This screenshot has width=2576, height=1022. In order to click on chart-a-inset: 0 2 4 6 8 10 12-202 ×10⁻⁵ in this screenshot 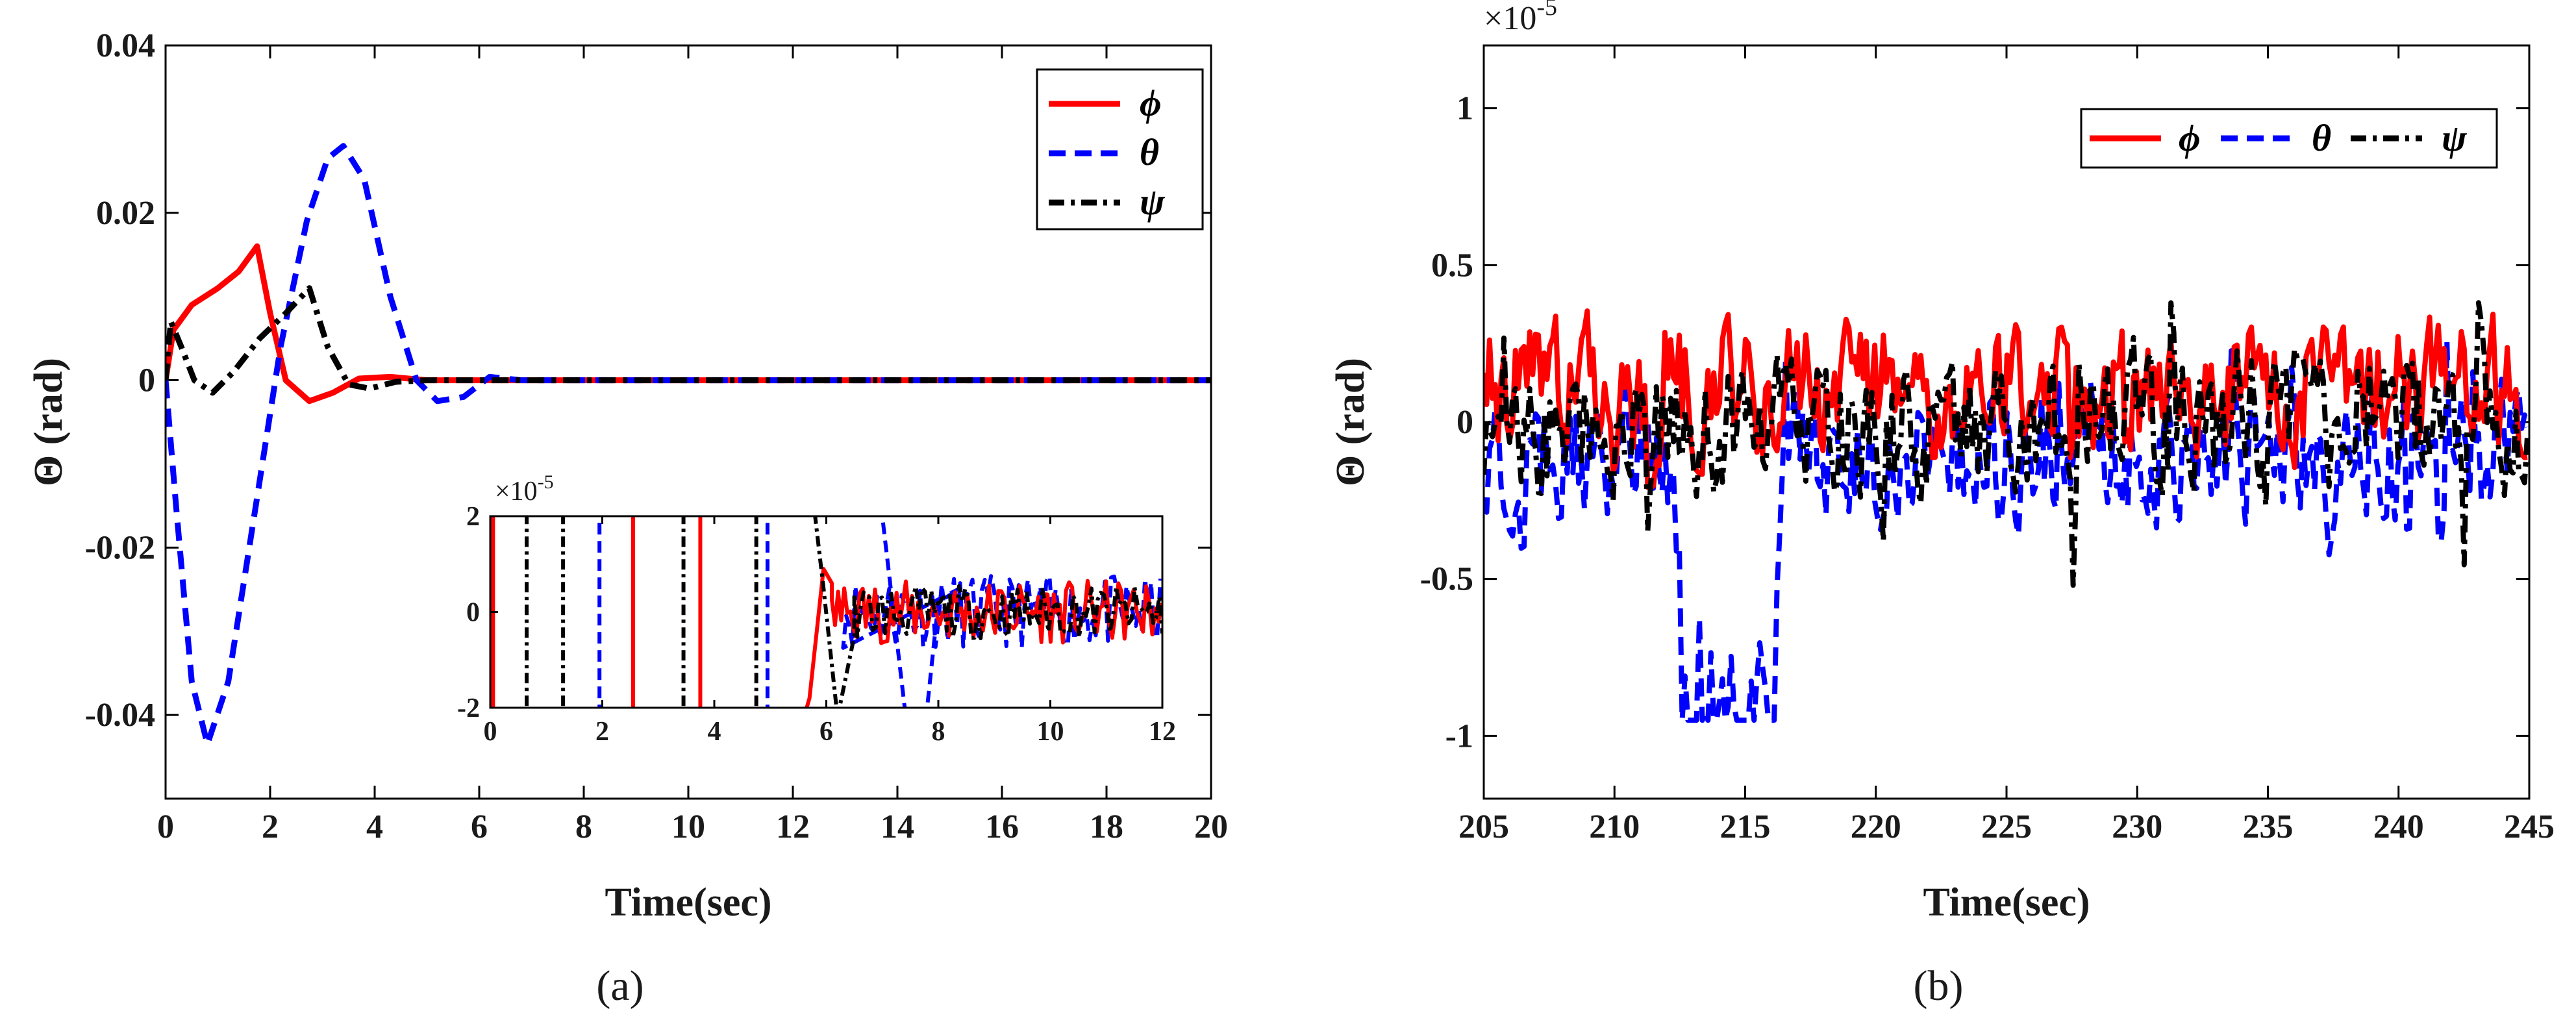, I will do `click(816, 609)`.